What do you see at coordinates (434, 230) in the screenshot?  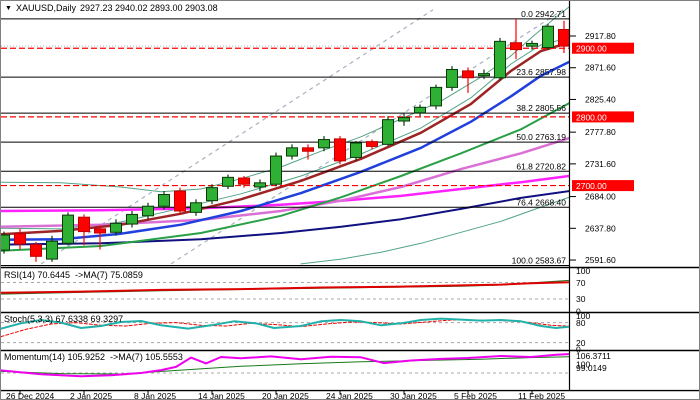 I see `lower-band-line` at bounding box center [434, 230].